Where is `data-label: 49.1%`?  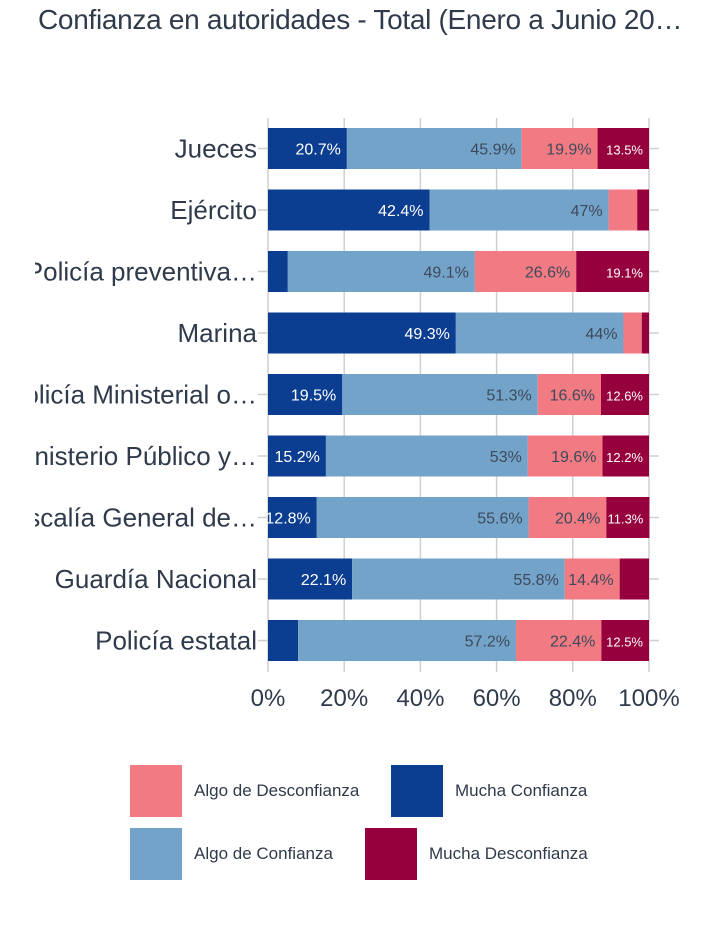 data-label: 49.1% is located at coordinates (446, 273).